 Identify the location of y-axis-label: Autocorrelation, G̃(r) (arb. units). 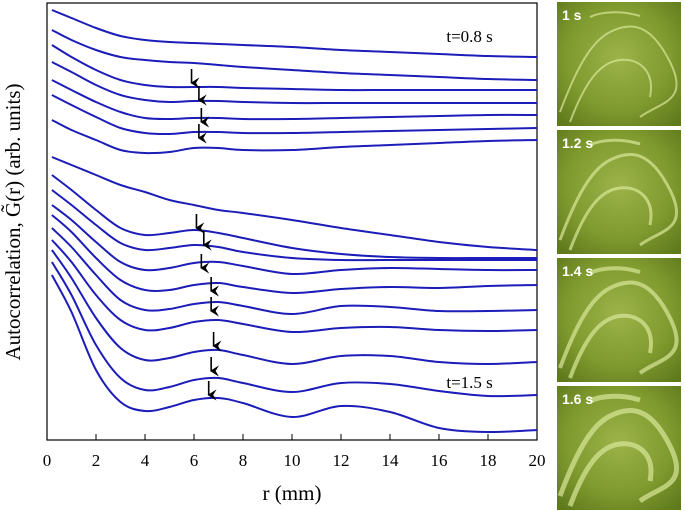
(13, 222).